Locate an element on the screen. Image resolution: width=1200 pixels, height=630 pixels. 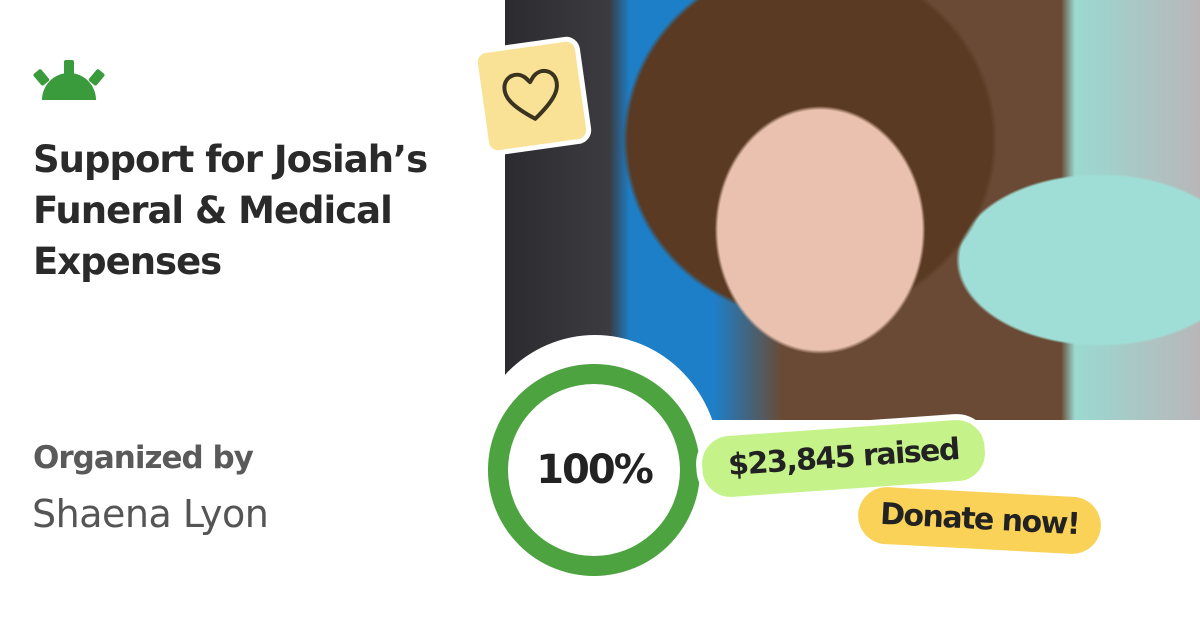
progress-ring is located at coordinates (594, 470).